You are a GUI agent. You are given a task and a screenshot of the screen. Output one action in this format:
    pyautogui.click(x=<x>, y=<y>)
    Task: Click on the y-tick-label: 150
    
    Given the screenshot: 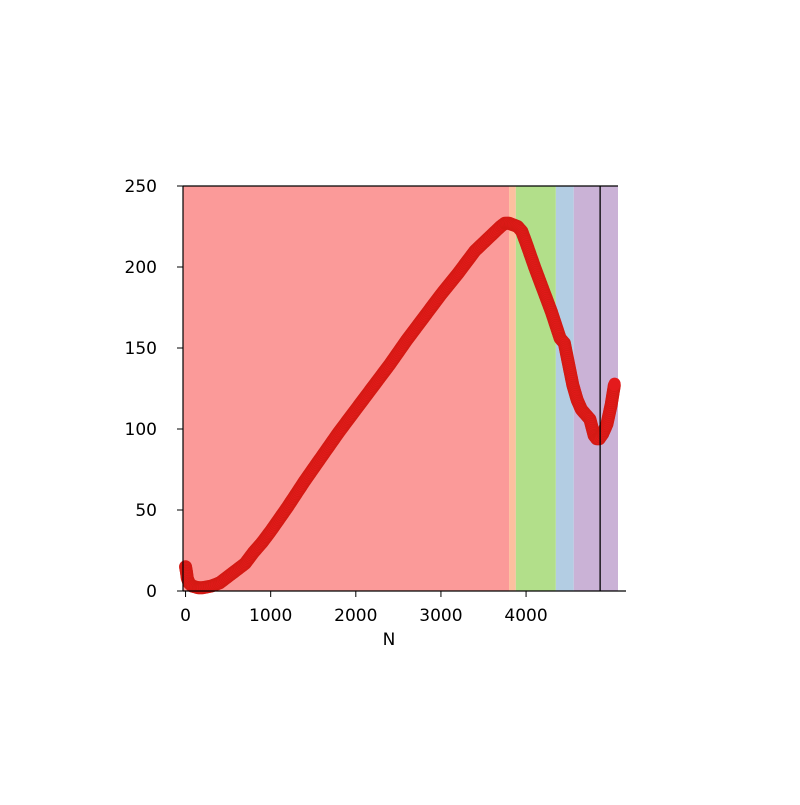 What is the action you would take?
    pyautogui.click(x=141, y=349)
    